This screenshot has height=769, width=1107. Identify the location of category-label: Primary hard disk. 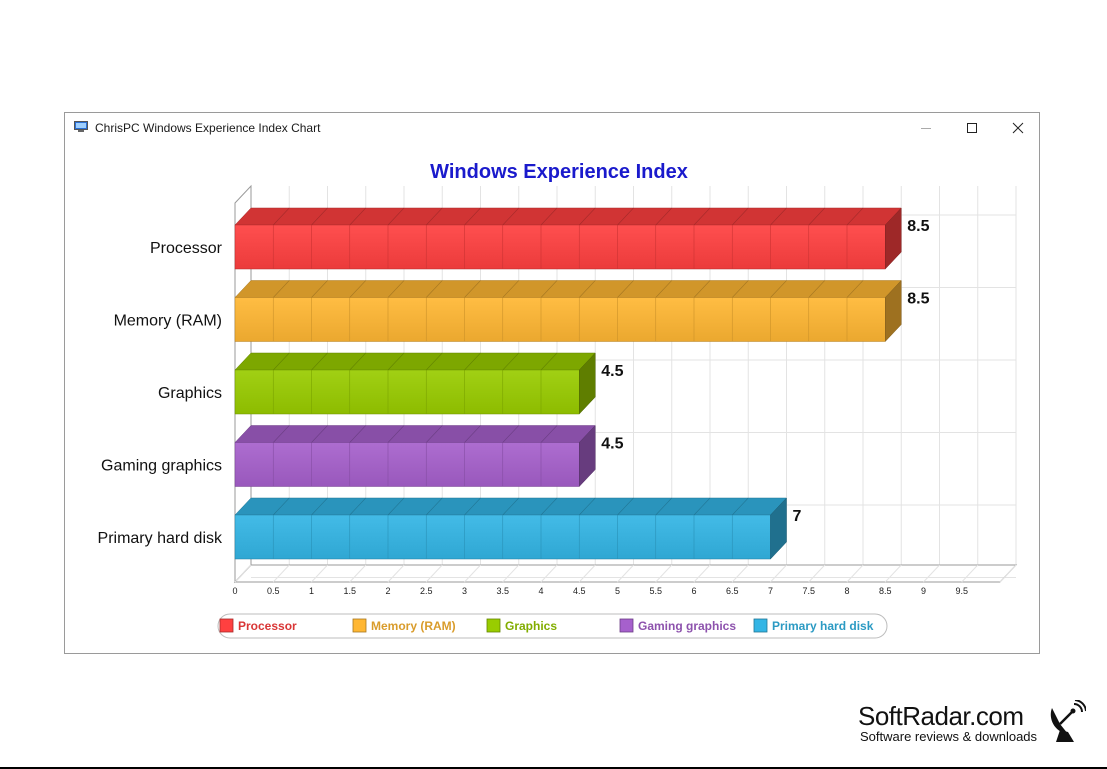
(160, 538).